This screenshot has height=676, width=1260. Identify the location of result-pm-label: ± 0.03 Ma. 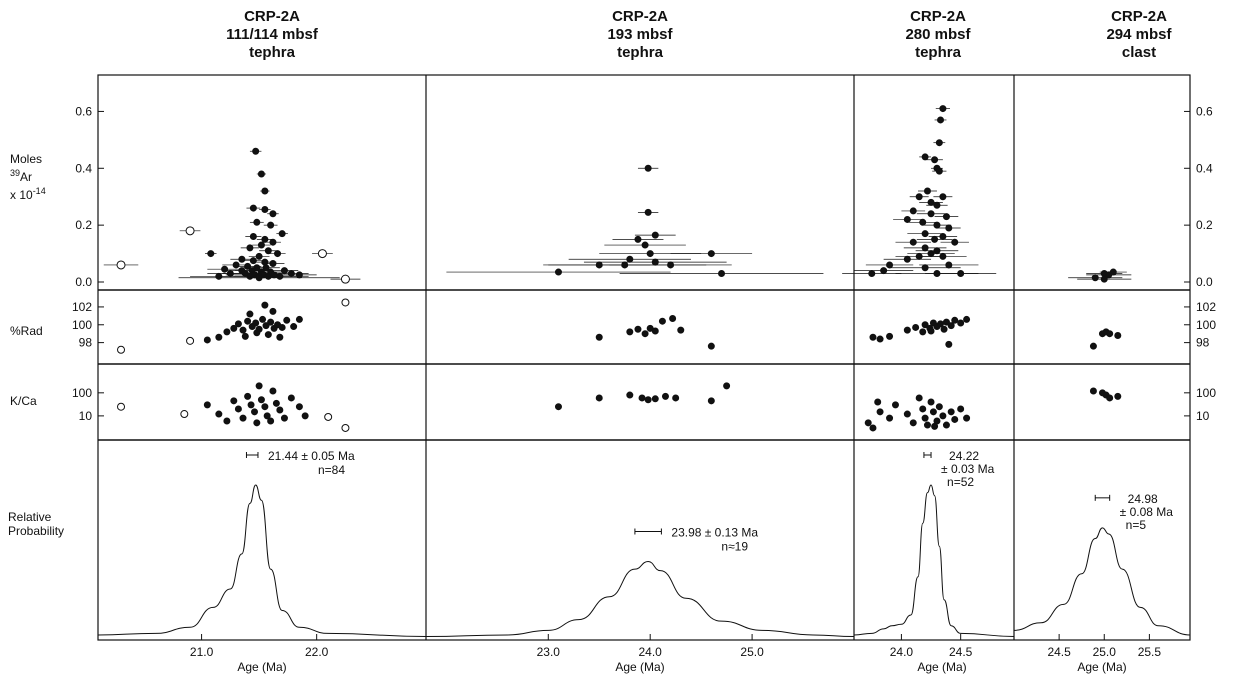
(968, 469).